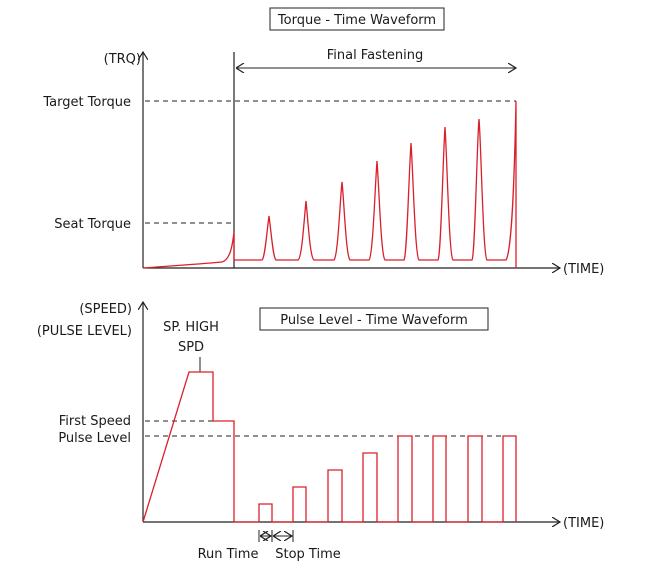 The width and height of the screenshot is (649, 572). I want to click on first-speed-label: First Speed, so click(95, 421).